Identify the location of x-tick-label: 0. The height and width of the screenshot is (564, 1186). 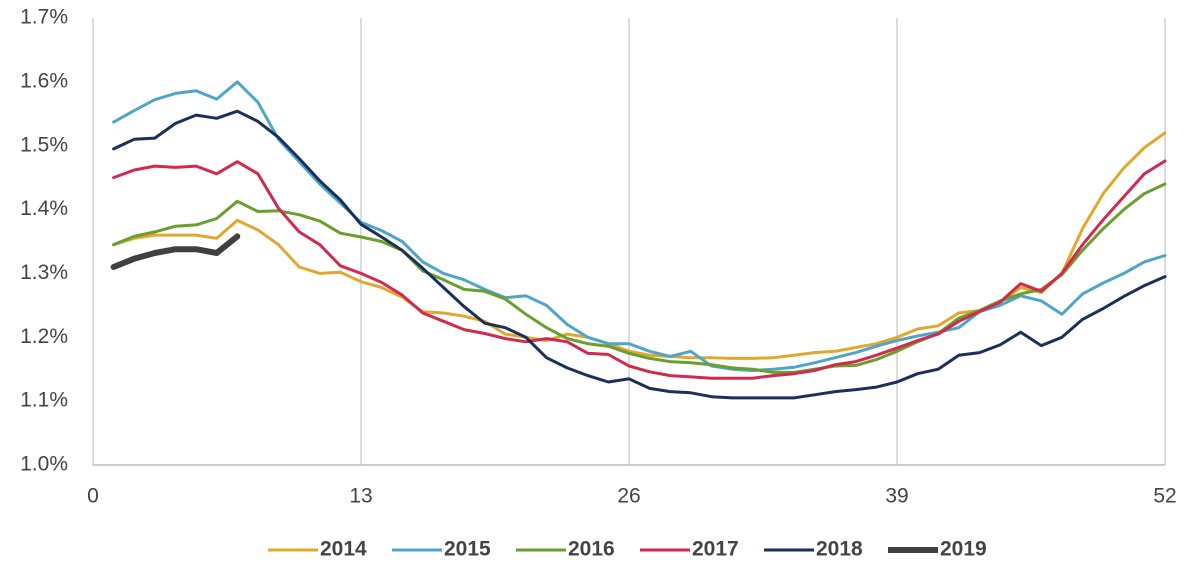
(93, 496).